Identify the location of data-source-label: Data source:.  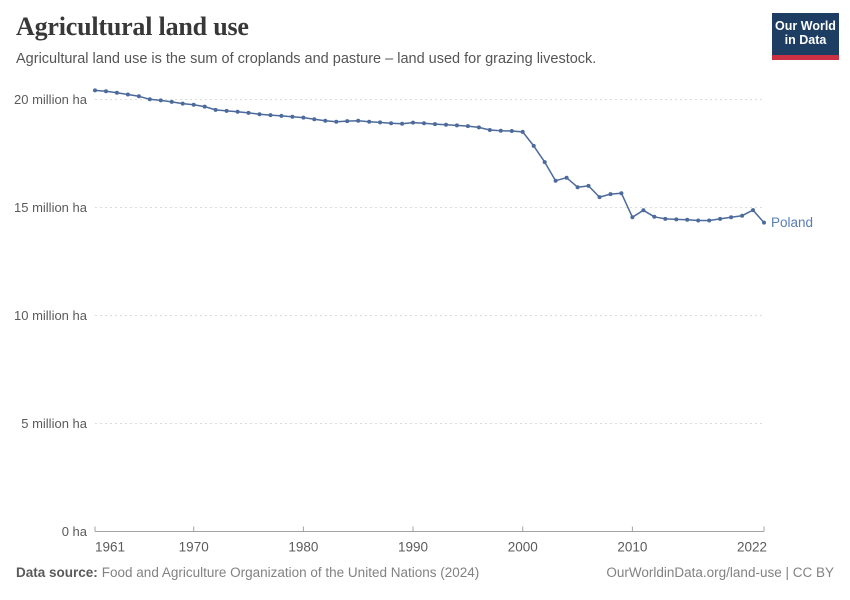
(57, 572).